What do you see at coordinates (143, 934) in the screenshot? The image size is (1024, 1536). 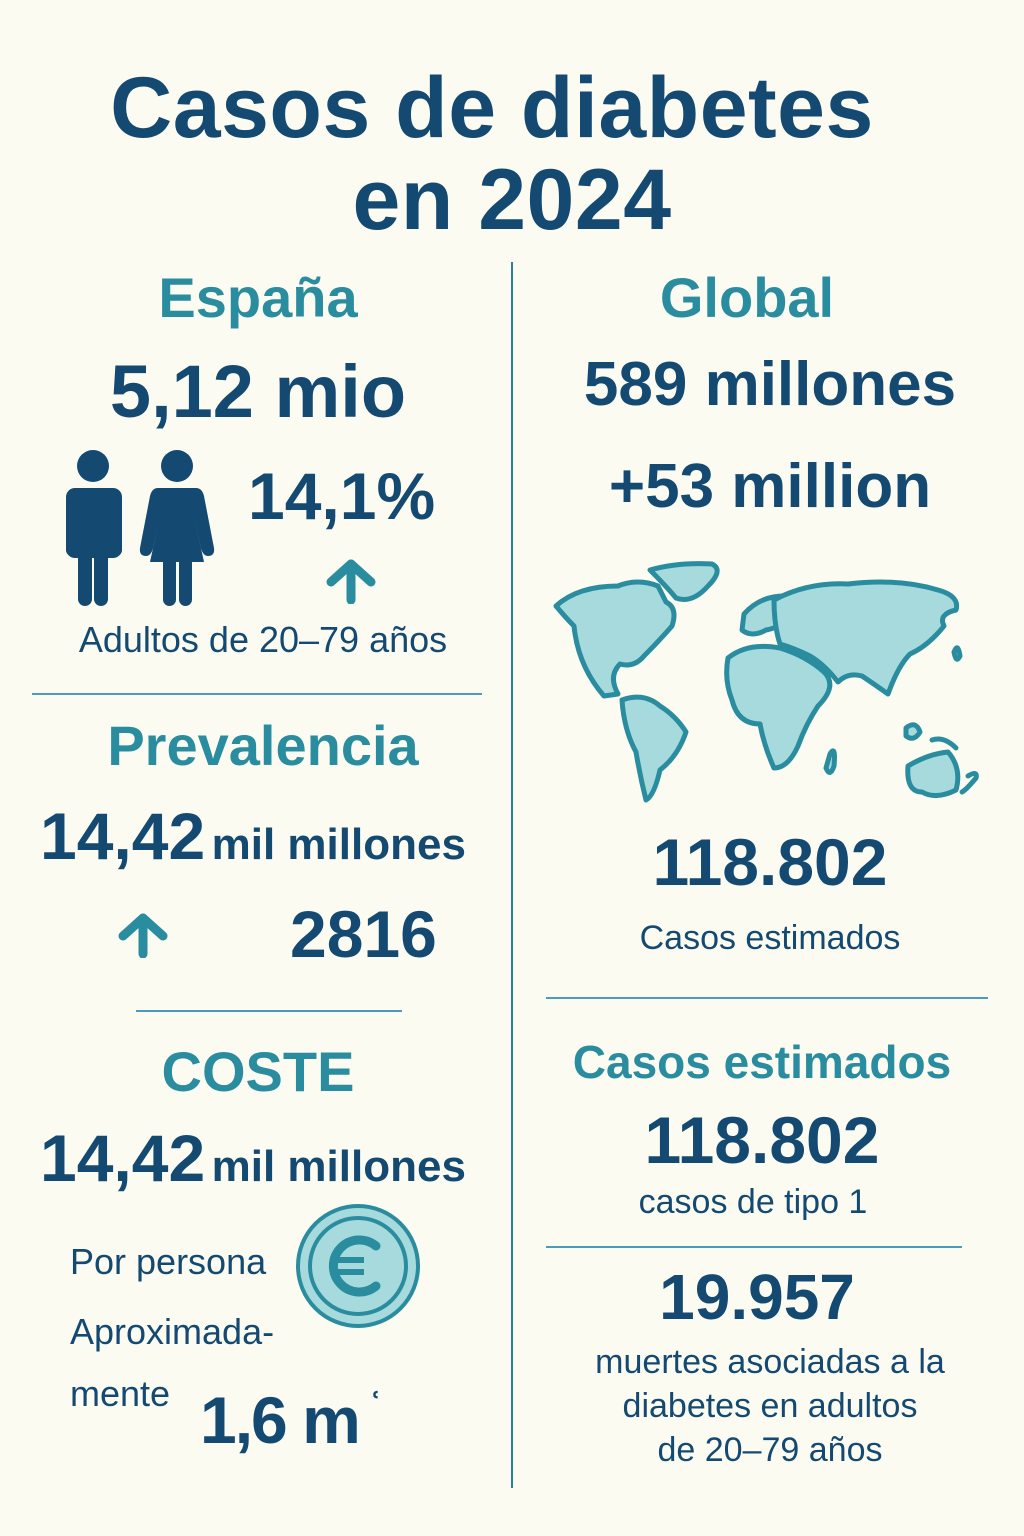 I see `prevalence-trend-arrow-up-icon` at bounding box center [143, 934].